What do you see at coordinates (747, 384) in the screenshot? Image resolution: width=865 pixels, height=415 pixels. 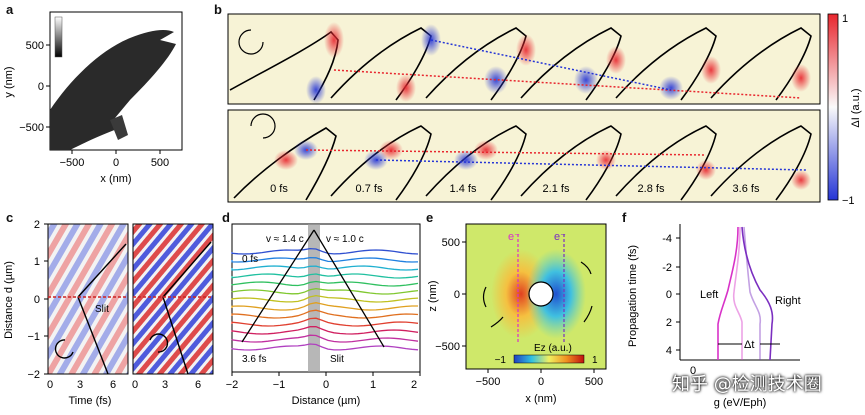 I see `watermark: 知乎 @检测技术圈` at bounding box center [747, 384].